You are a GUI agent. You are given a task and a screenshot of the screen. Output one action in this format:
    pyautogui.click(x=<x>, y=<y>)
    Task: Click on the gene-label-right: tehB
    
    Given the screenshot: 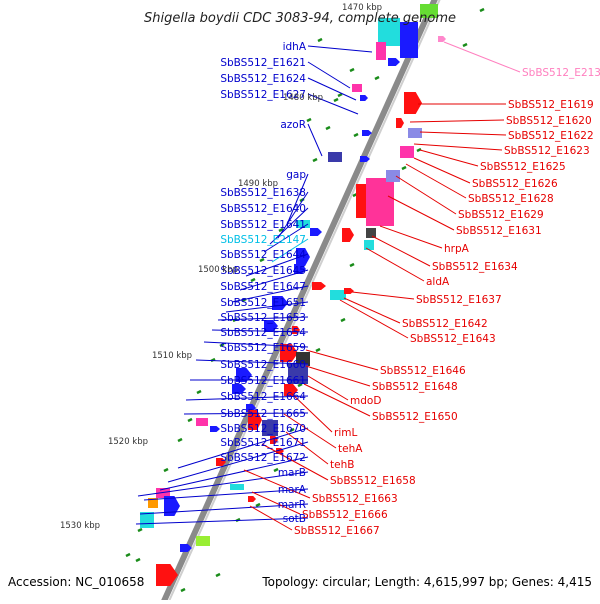 What is the action you would take?
    pyautogui.click(x=342, y=465)
    